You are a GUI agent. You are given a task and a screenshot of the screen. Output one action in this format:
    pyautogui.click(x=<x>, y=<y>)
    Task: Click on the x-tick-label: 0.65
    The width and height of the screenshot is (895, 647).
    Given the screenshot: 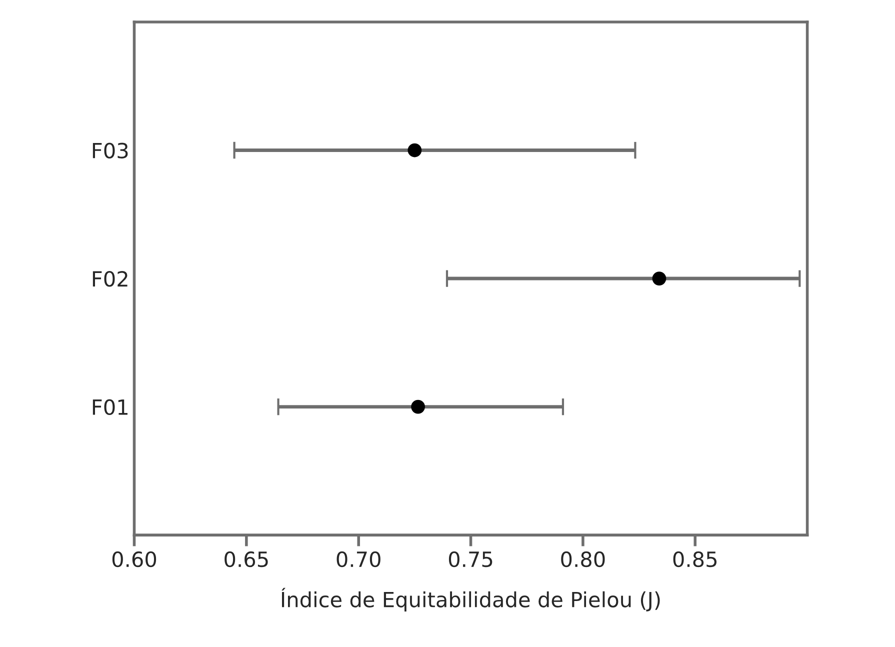 What is the action you would take?
    pyautogui.click(x=246, y=559)
    